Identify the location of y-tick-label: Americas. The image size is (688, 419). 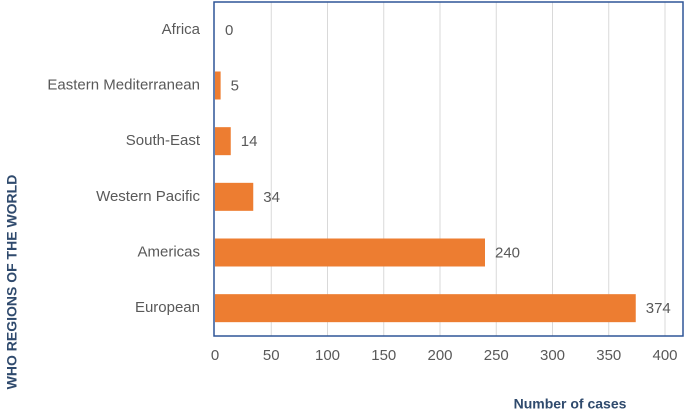
(168, 251).